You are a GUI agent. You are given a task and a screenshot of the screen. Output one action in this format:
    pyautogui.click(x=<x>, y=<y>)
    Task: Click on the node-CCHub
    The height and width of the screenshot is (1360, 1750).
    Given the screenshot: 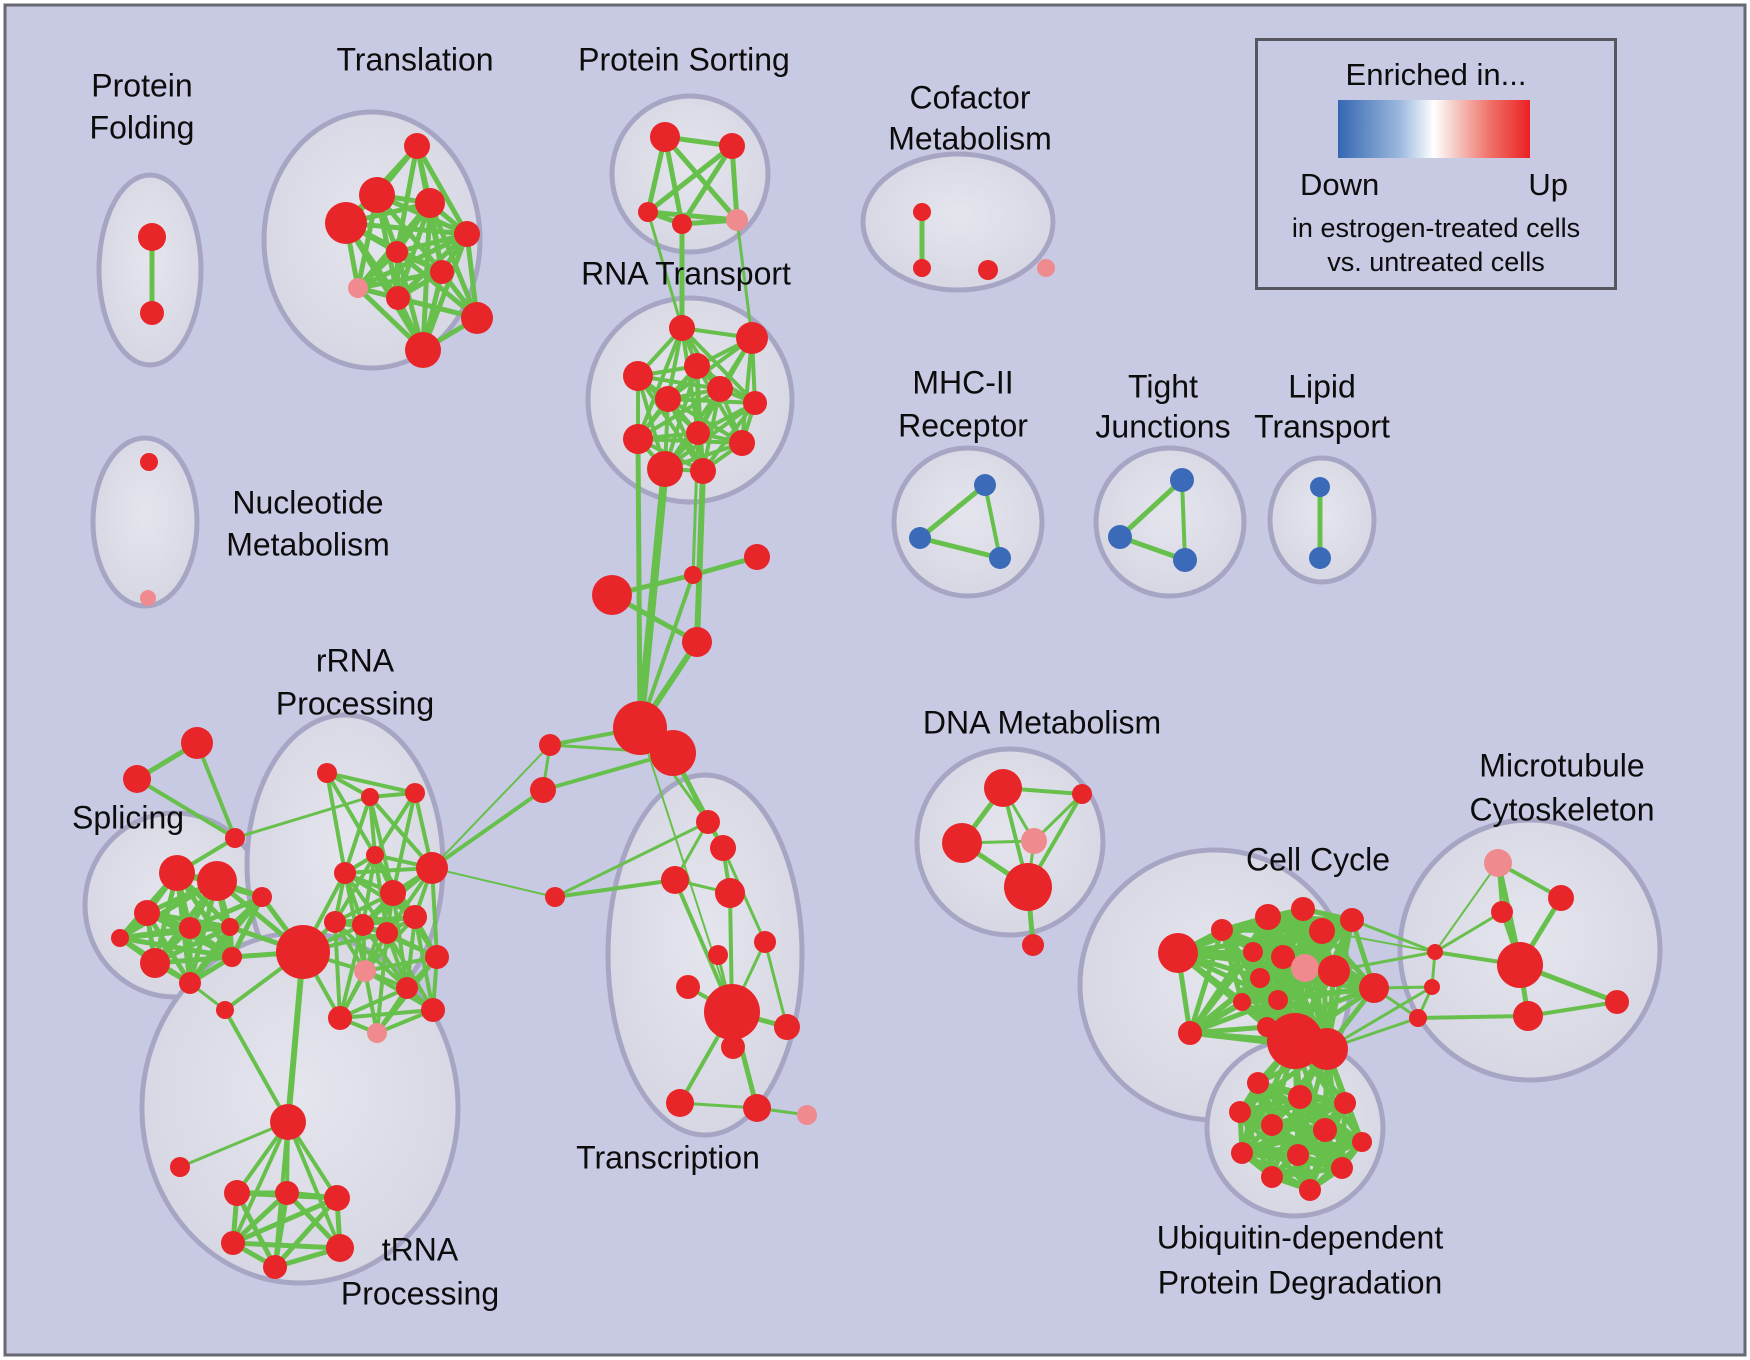 What is the action you would take?
    pyautogui.click(x=1178, y=953)
    